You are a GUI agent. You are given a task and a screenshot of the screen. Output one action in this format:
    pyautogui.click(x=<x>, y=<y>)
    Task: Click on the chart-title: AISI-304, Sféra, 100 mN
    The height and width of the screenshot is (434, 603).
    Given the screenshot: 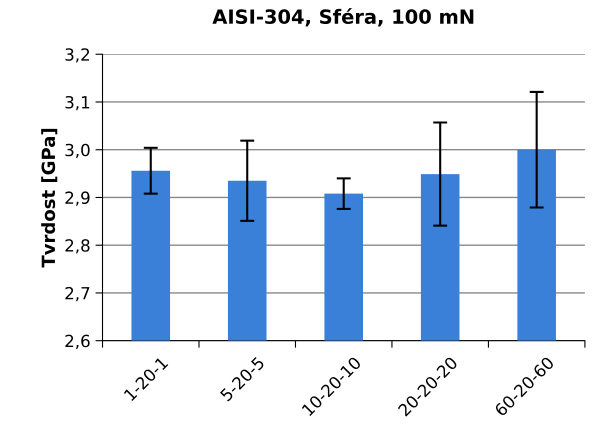 What is the action you would take?
    pyautogui.click(x=343, y=17)
    